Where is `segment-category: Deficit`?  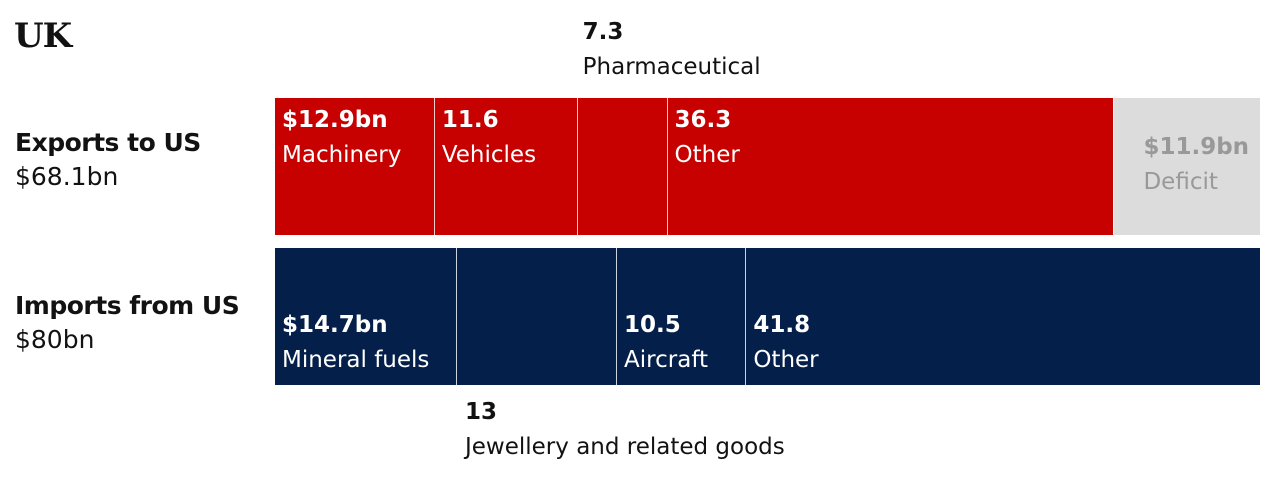
segment-category: Deficit is located at coordinates (1180, 182).